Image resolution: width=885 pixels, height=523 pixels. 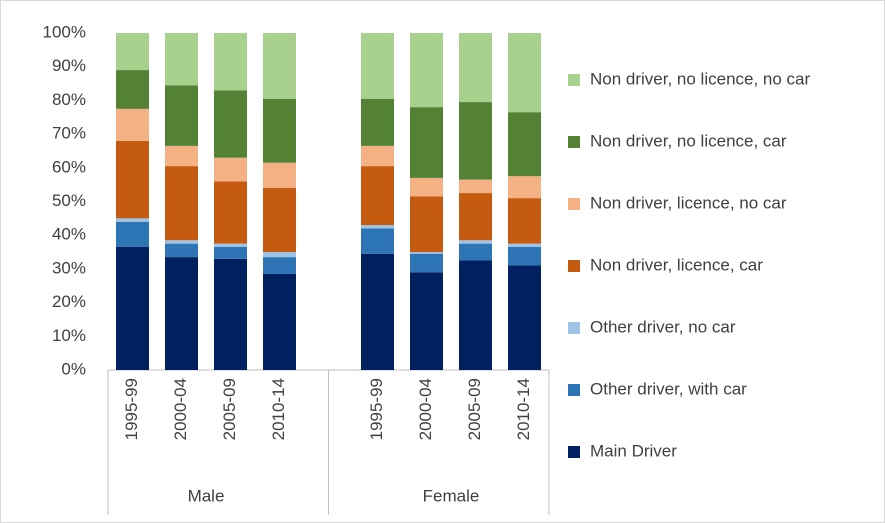 What do you see at coordinates (64, 31) in the screenshot?
I see `y-tick-label: 100%` at bounding box center [64, 31].